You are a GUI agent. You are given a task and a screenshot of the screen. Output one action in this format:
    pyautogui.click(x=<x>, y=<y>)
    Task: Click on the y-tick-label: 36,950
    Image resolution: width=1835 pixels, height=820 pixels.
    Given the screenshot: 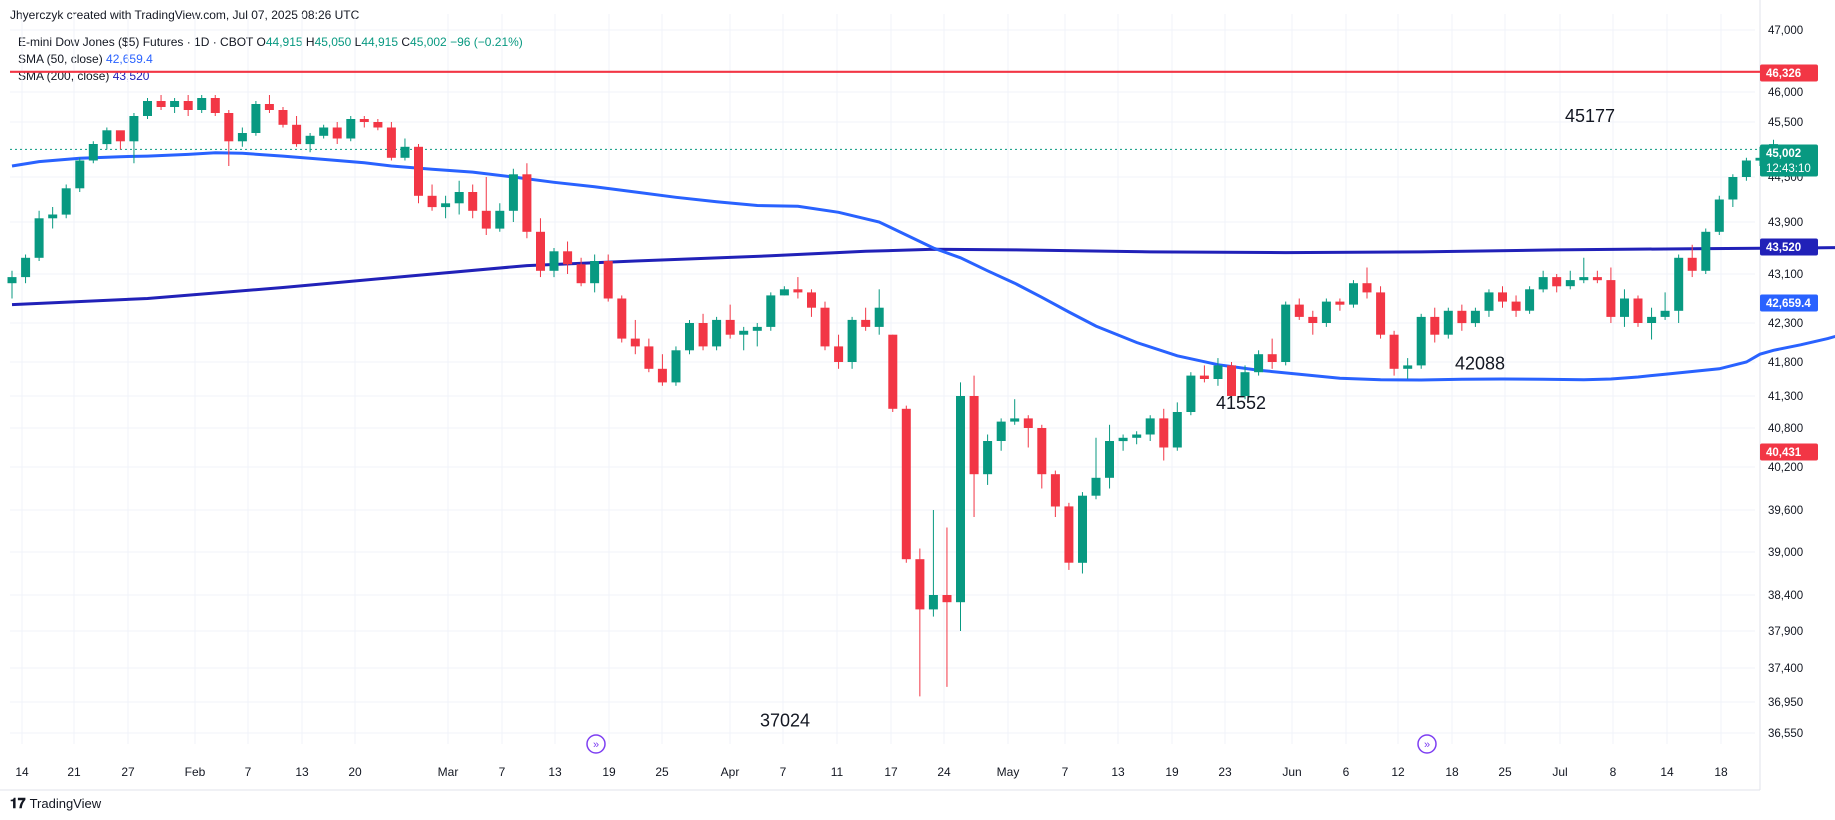 What is the action you would take?
    pyautogui.click(x=1785, y=703)
    